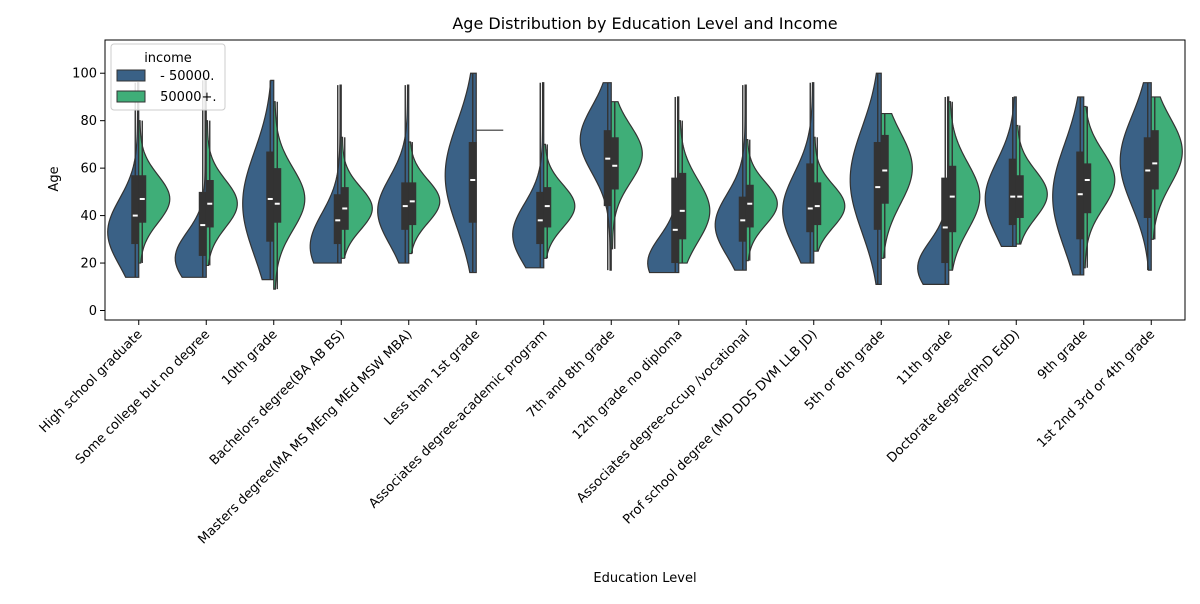  What do you see at coordinates (185, 76) in the screenshot?
I see `legend-label-low: - 50000.` at bounding box center [185, 76].